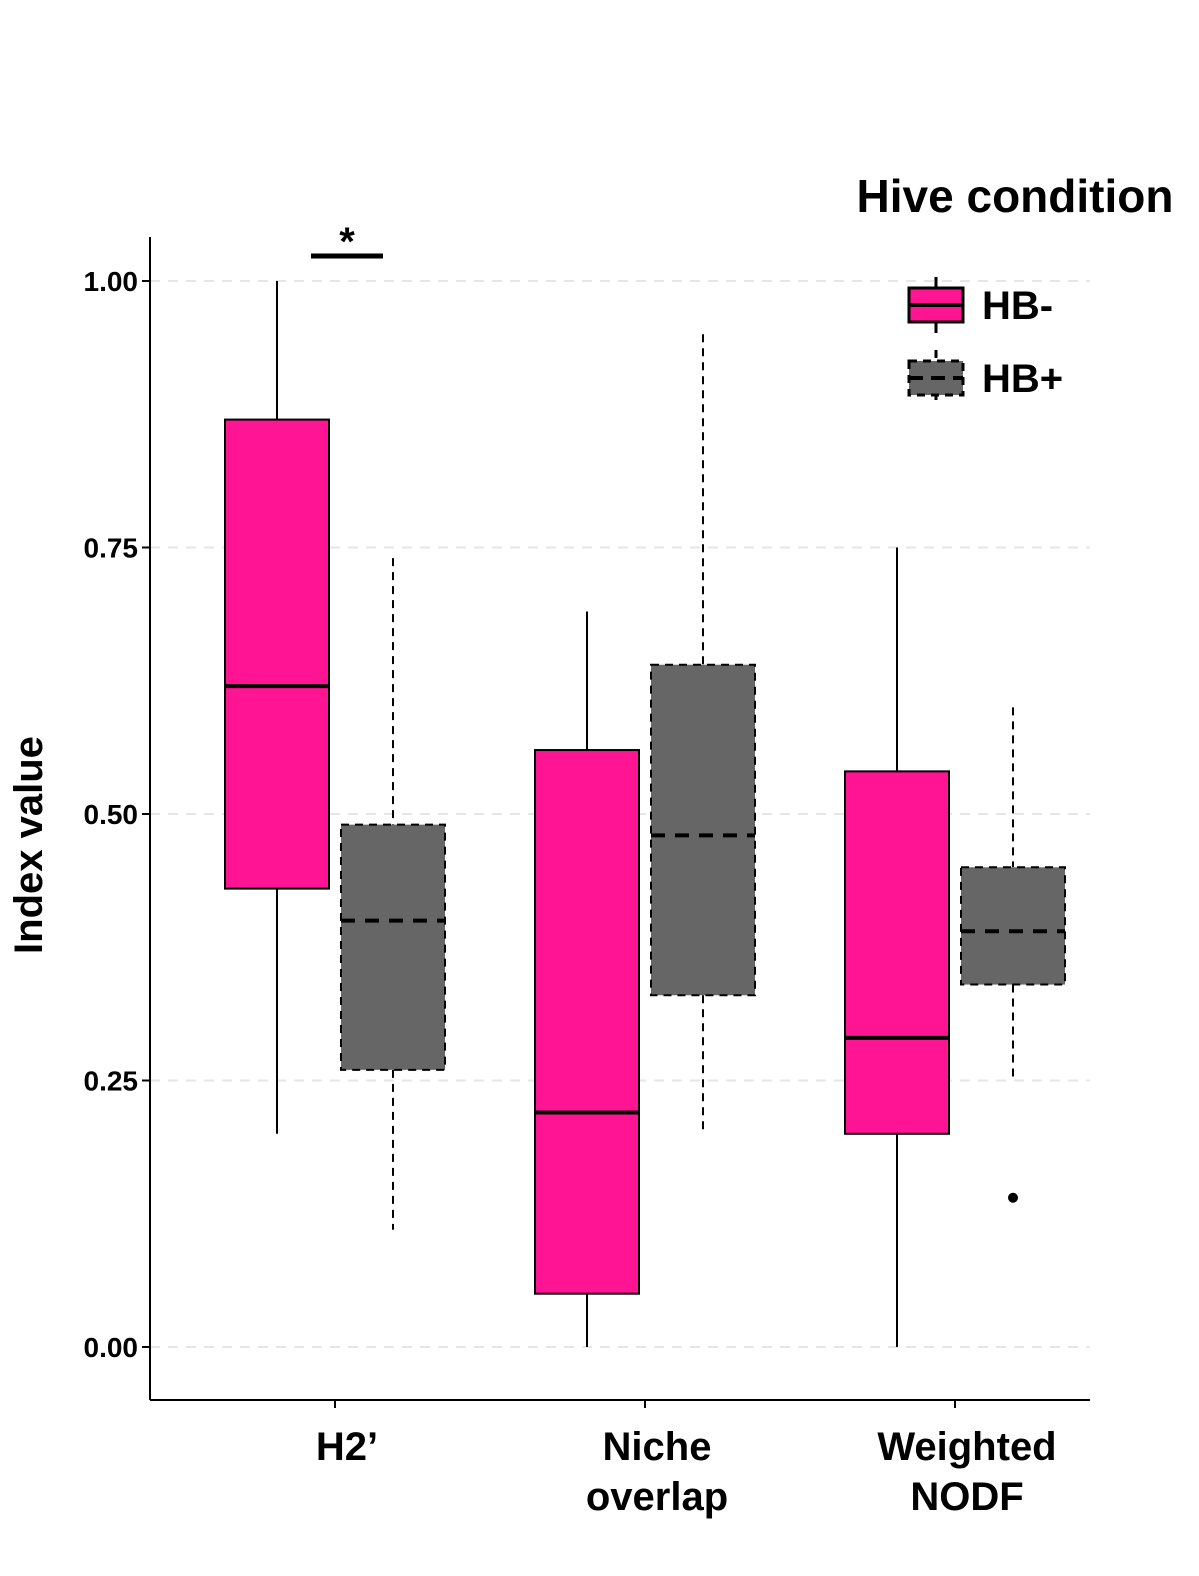 This screenshot has width=1199, height=1576. I want to click on x-category-label-line: H2’, so click(347, 1447).